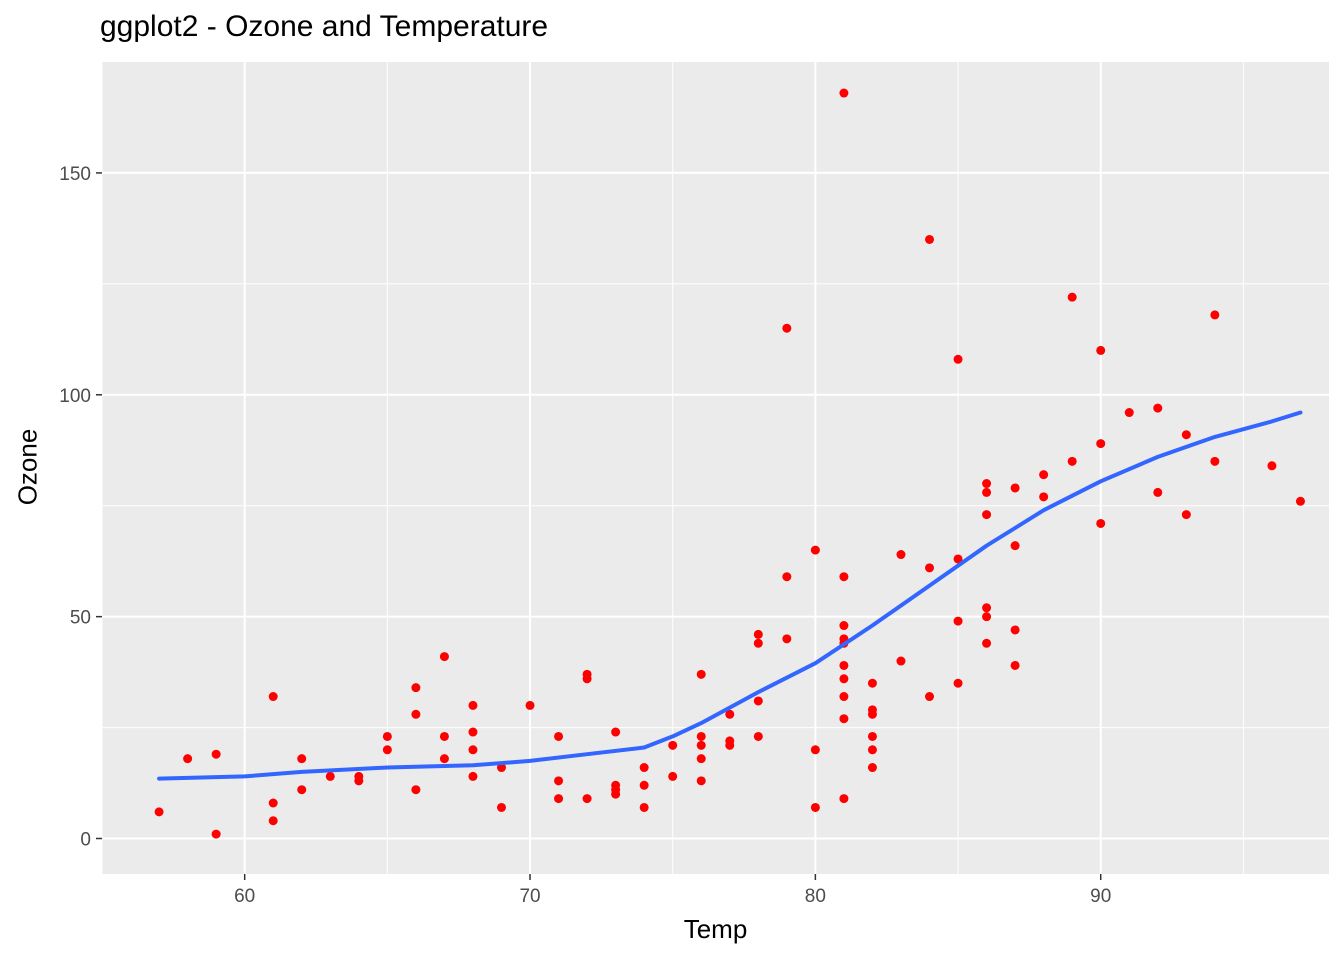  Describe the element at coordinates (715, 929) in the screenshot. I see `x-axis-label: Temp` at that location.